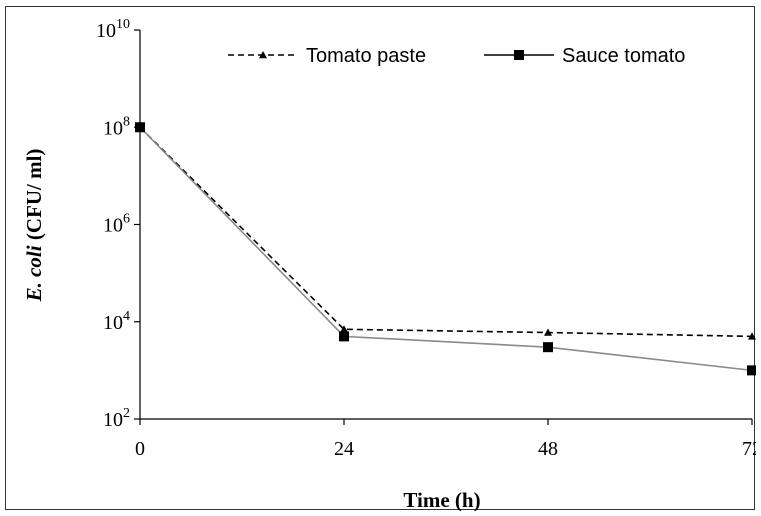 Image resolution: width=761 pixels, height=516 pixels. What do you see at coordinates (126, 413) in the screenshot?
I see `y-tick-exponent: 2` at bounding box center [126, 413].